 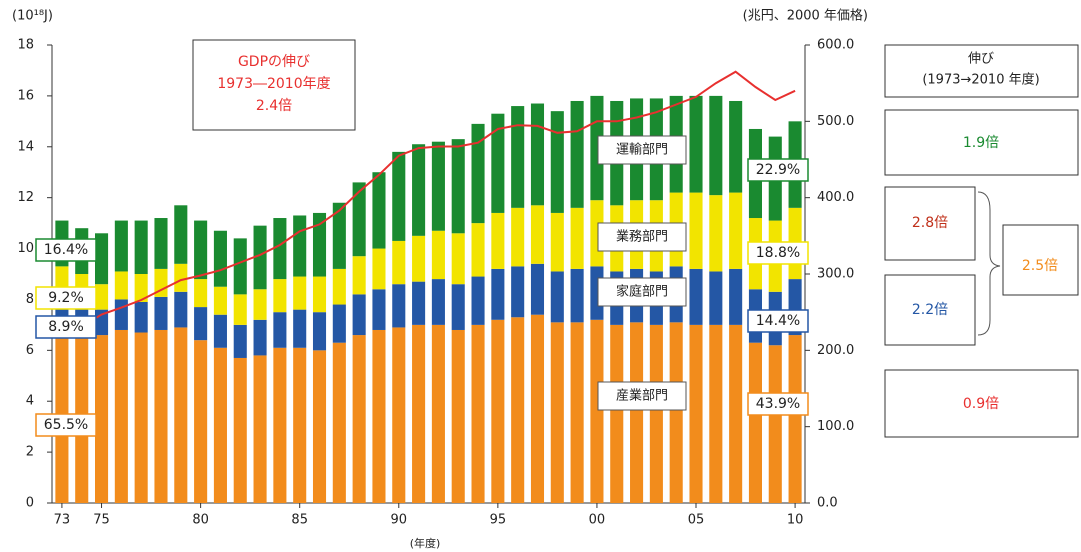 I want to click on x-tick-label: 85, so click(x=299, y=520).